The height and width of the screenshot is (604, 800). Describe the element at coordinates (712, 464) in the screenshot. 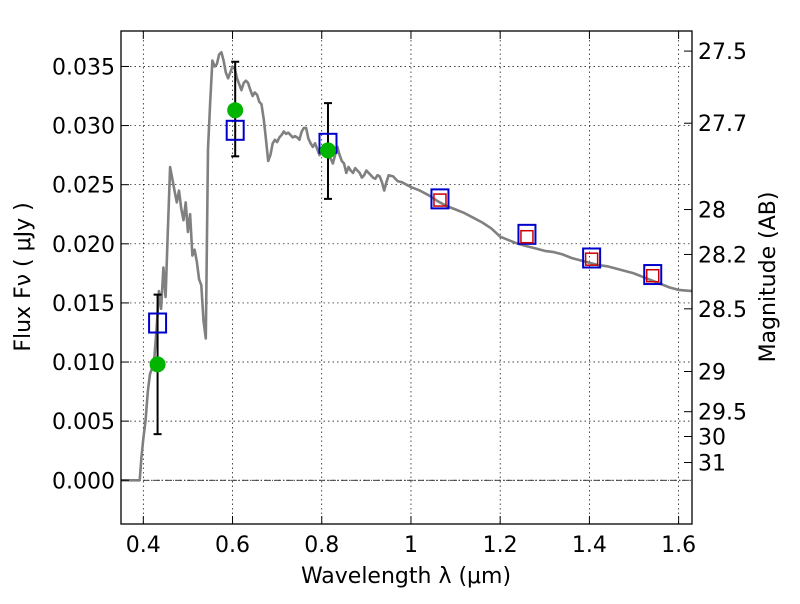

I see `magnitude-tick-label: 31` at that location.